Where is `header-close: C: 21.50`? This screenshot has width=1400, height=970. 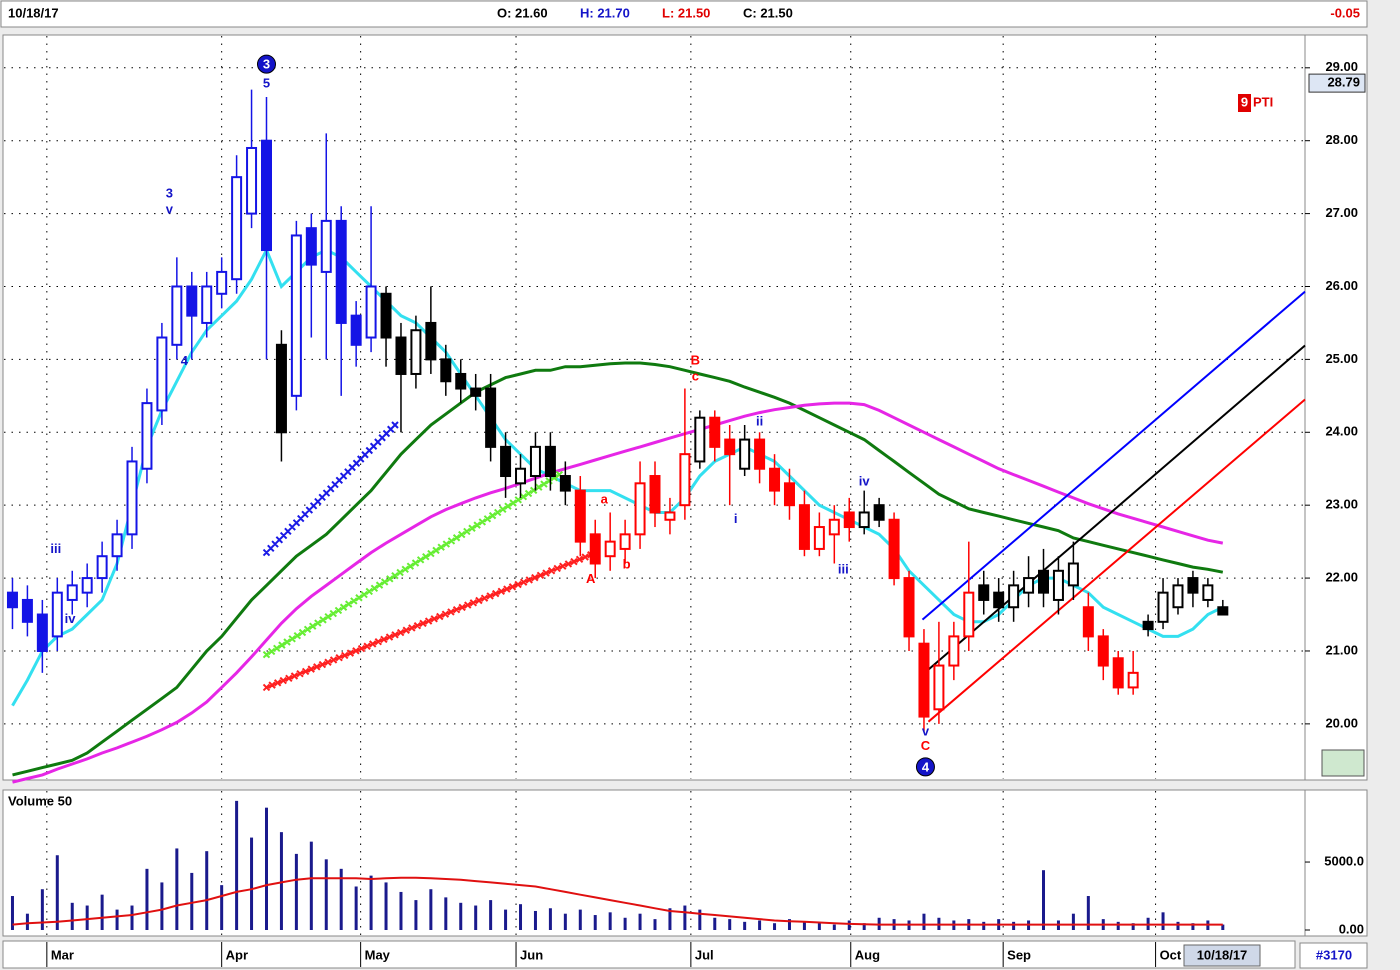 header-close: C: 21.50 is located at coordinates (768, 12).